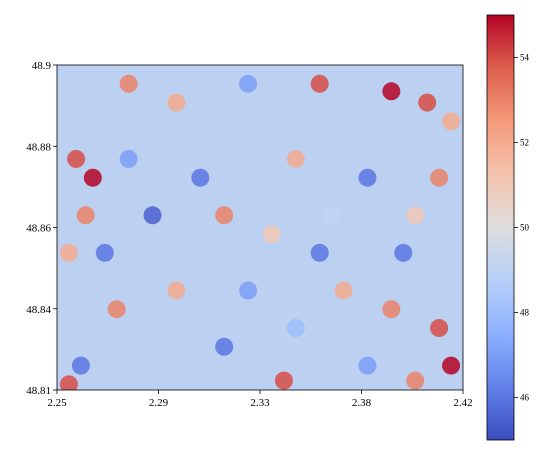 The width and height of the screenshot is (549, 456). What do you see at coordinates (38, 229) in the screenshot?
I see `y-tick-label: 48.86` at bounding box center [38, 229].